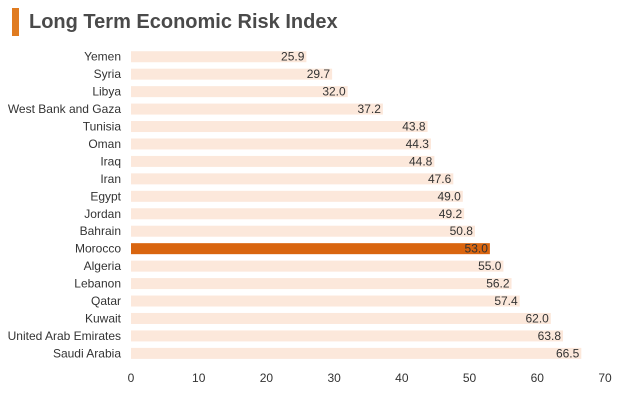 The height and width of the screenshot is (400, 617). What do you see at coordinates (538, 378) in the screenshot?
I see `x-tick-label: 60` at bounding box center [538, 378].